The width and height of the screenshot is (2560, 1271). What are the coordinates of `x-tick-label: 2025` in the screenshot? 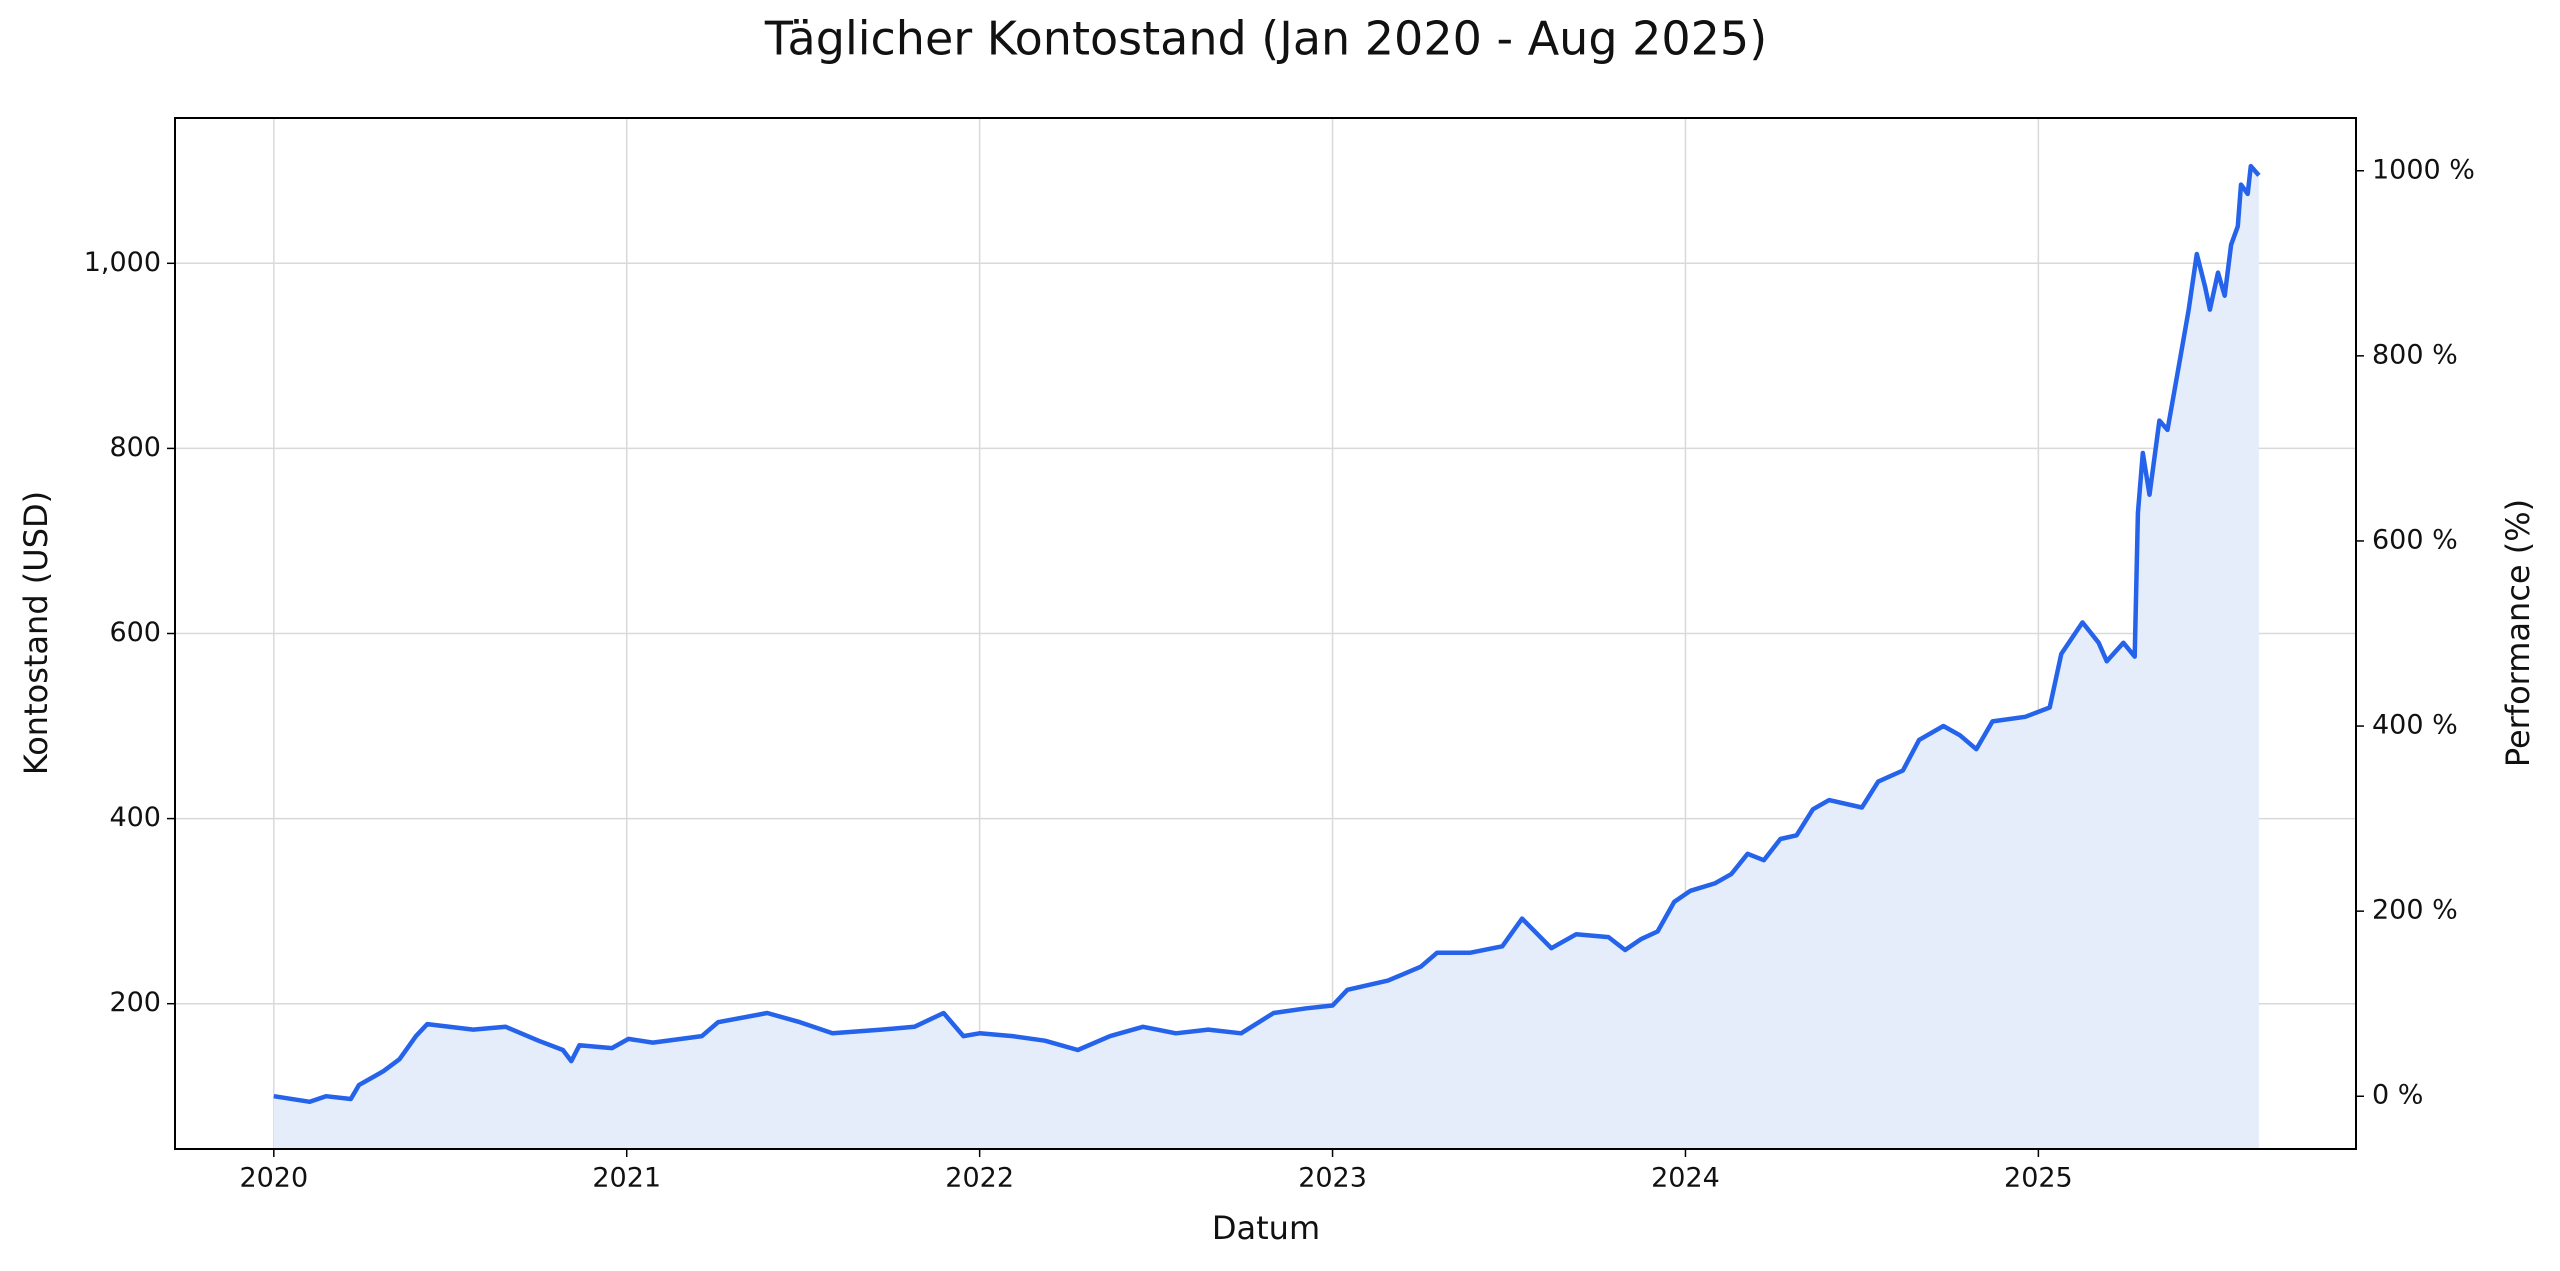 It's located at (2038, 1178).